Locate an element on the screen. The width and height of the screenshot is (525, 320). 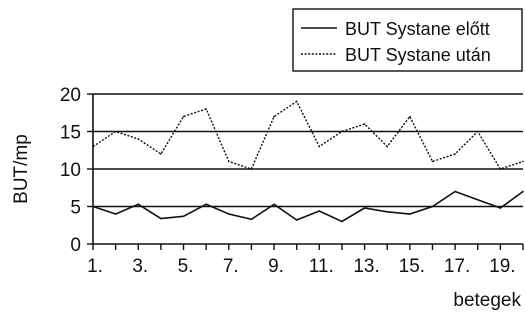
y-tick-label-10: 10 is located at coordinates (70, 170).